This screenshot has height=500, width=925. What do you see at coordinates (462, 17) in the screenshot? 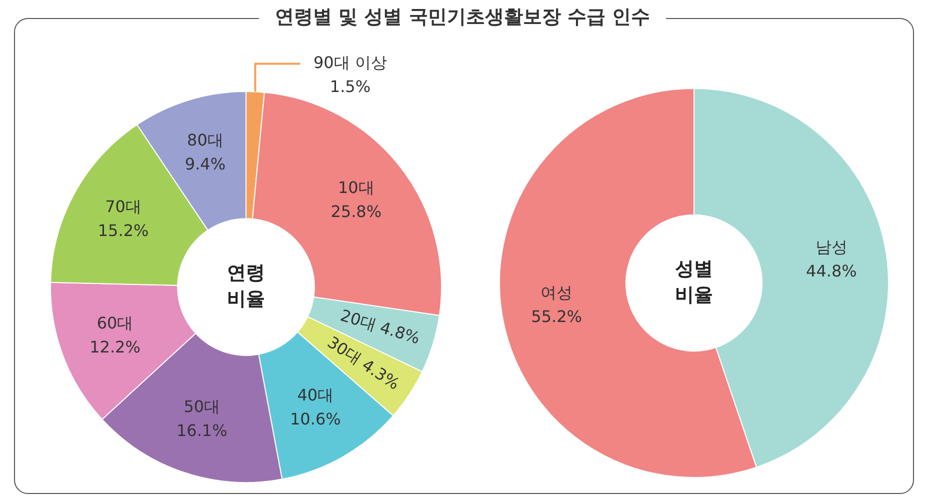
I see `chart-title: 연령별 및 성별 국민기초생활보장 수급 인수` at bounding box center [462, 17].